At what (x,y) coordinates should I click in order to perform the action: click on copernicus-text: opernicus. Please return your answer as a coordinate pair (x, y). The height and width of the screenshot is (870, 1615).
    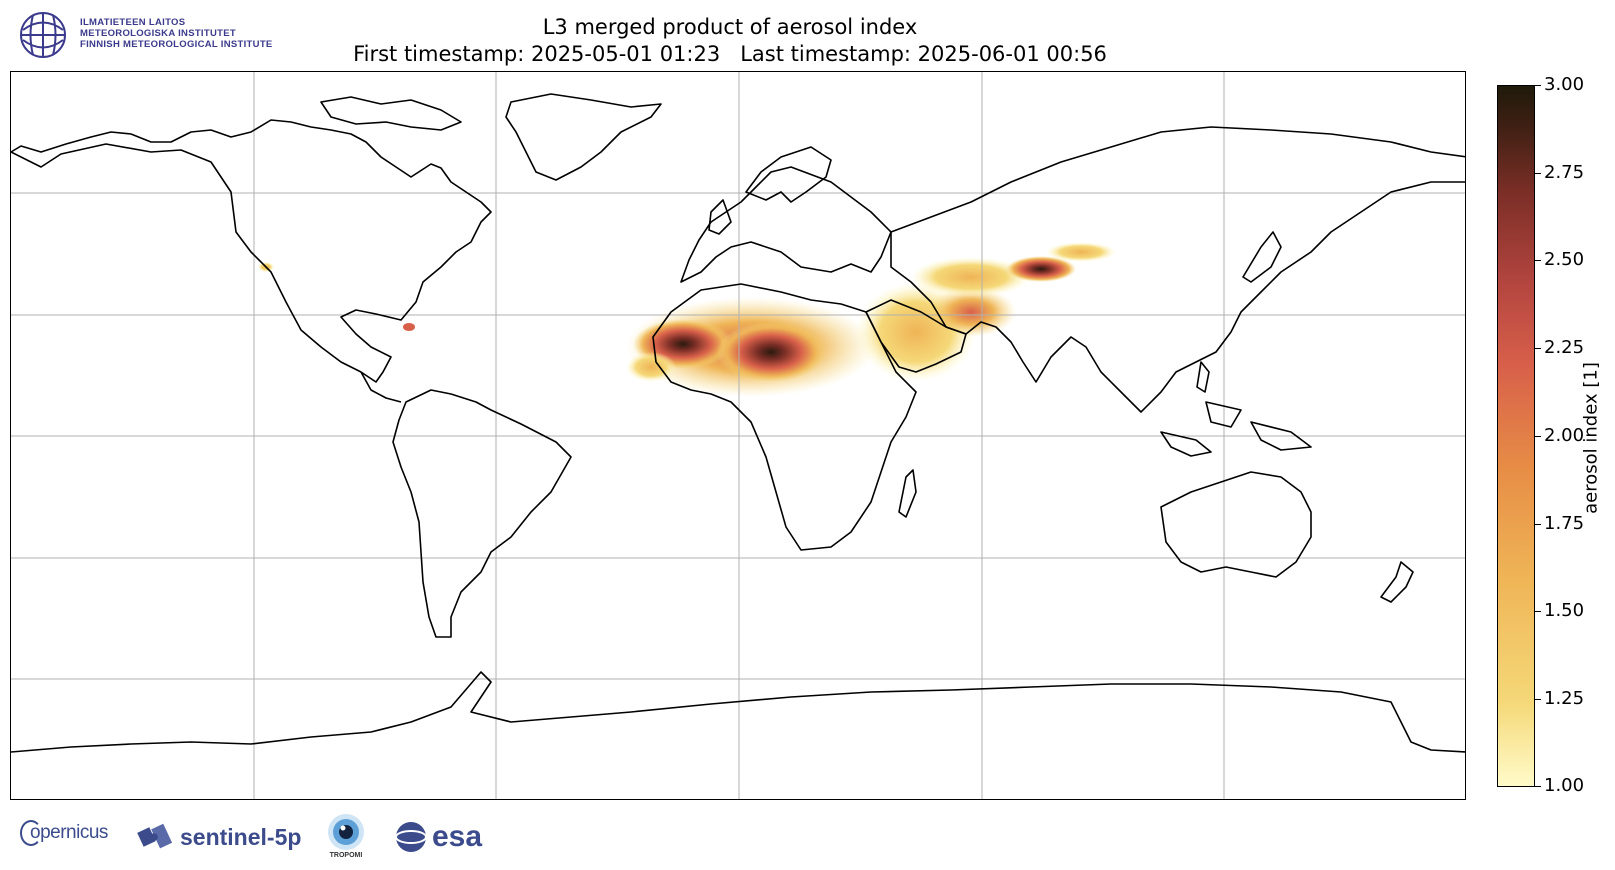
    Looking at the image, I should click on (69, 832).